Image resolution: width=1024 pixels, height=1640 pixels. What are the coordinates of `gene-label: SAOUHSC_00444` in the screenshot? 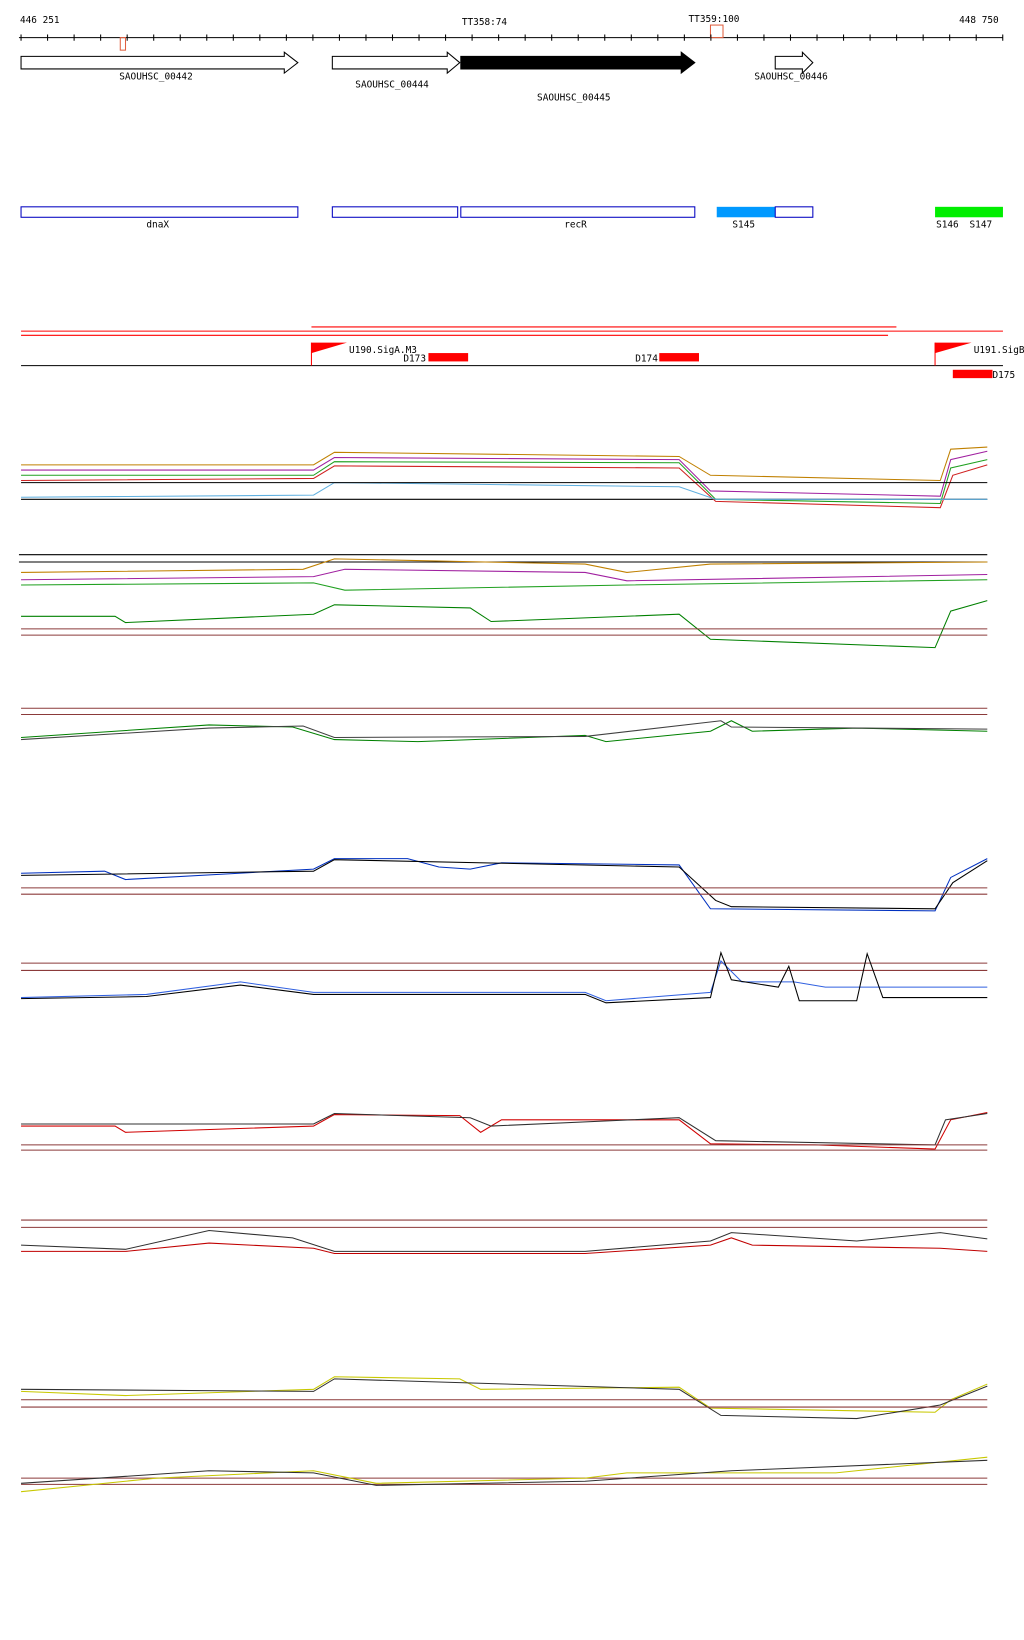 It's located at (392, 85).